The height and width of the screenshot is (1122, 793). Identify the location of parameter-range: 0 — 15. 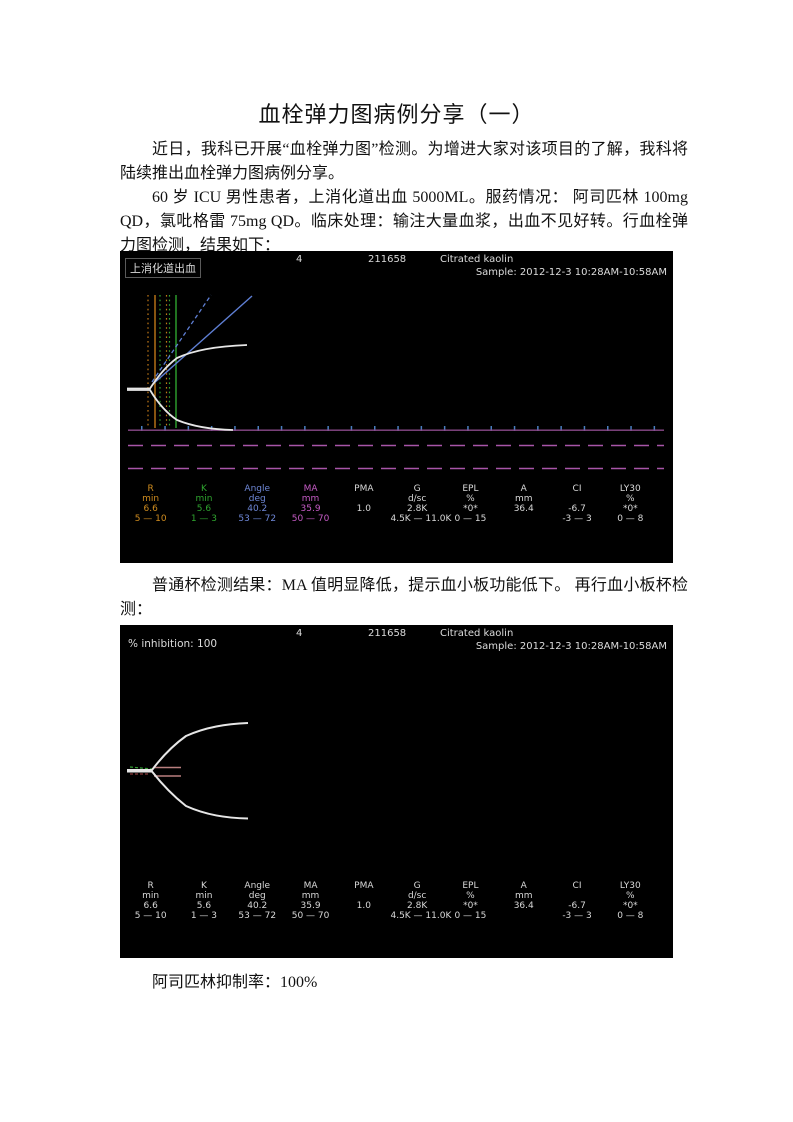
(470, 519).